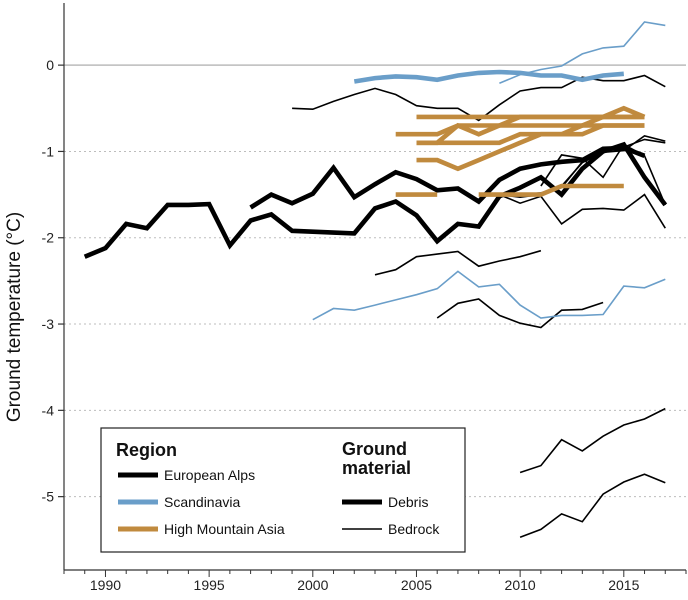 This screenshot has width=688, height=600. I want to click on x-tick-label: 2015, so click(623, 585).